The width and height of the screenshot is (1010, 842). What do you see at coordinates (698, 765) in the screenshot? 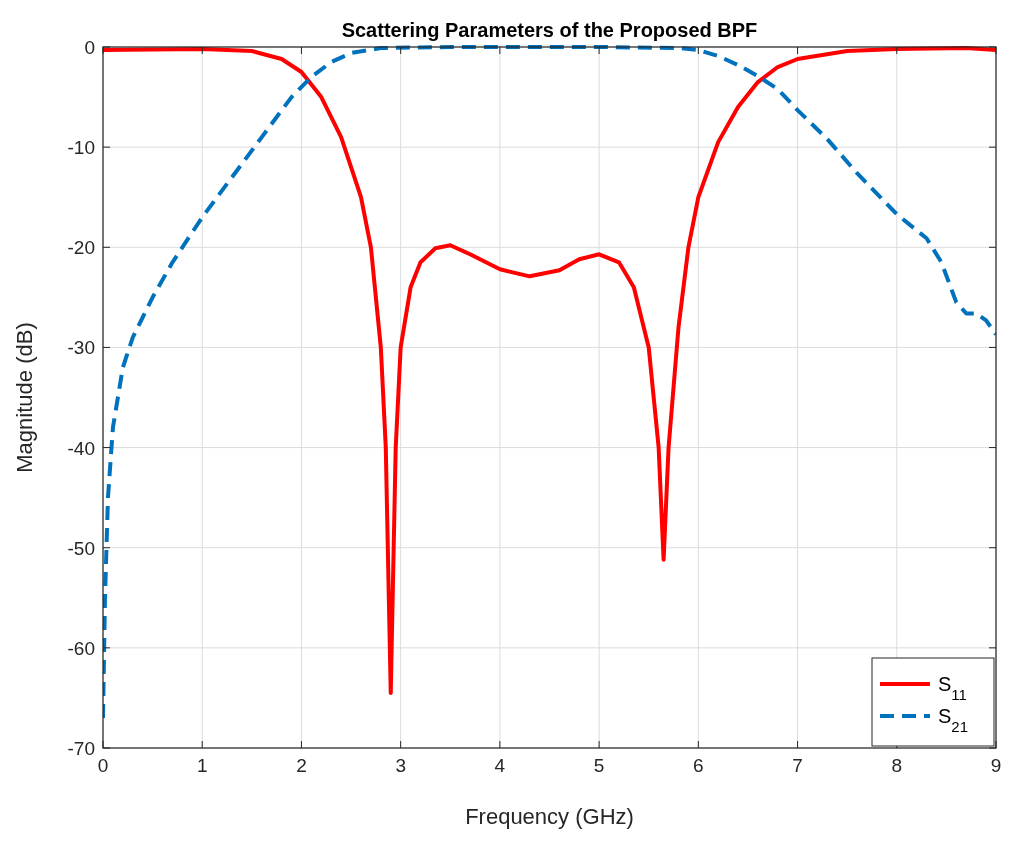
I see `x-tick-label: 6` at bounding box center [698, 765].